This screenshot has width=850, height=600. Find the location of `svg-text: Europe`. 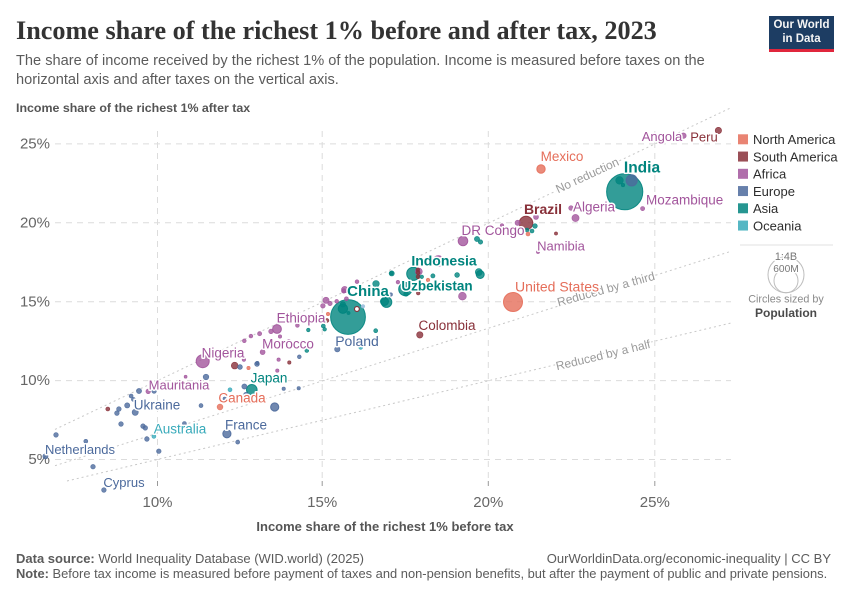

svg-text: Europe is located at coordinates (774, 191).